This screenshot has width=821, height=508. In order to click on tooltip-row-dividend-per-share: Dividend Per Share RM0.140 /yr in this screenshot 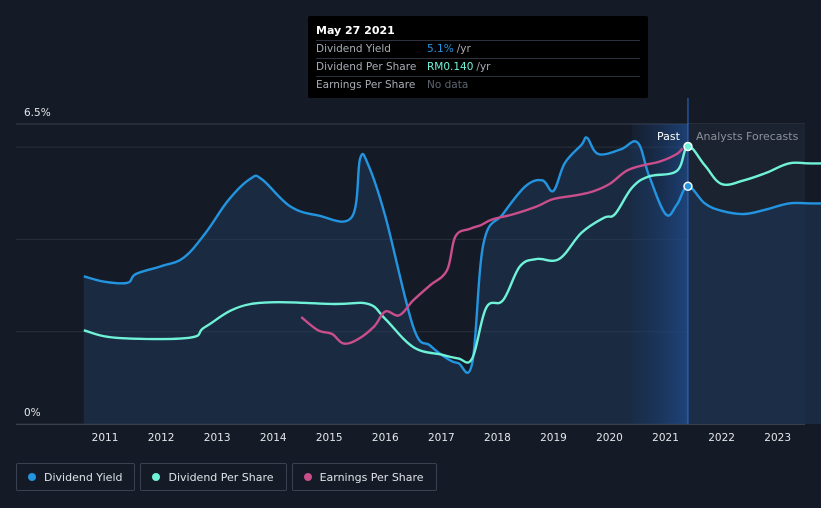, I will do `click(478, 67)`.